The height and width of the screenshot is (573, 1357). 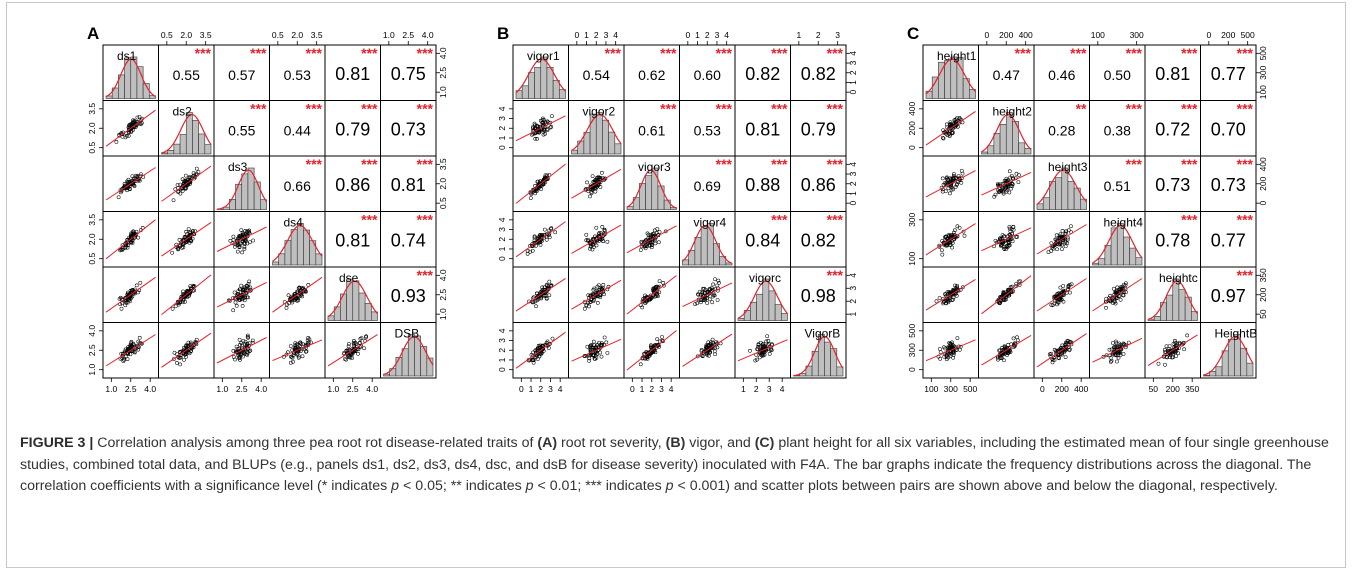 I want to click on tick-label: 3.5, so click(x=92, y=220).